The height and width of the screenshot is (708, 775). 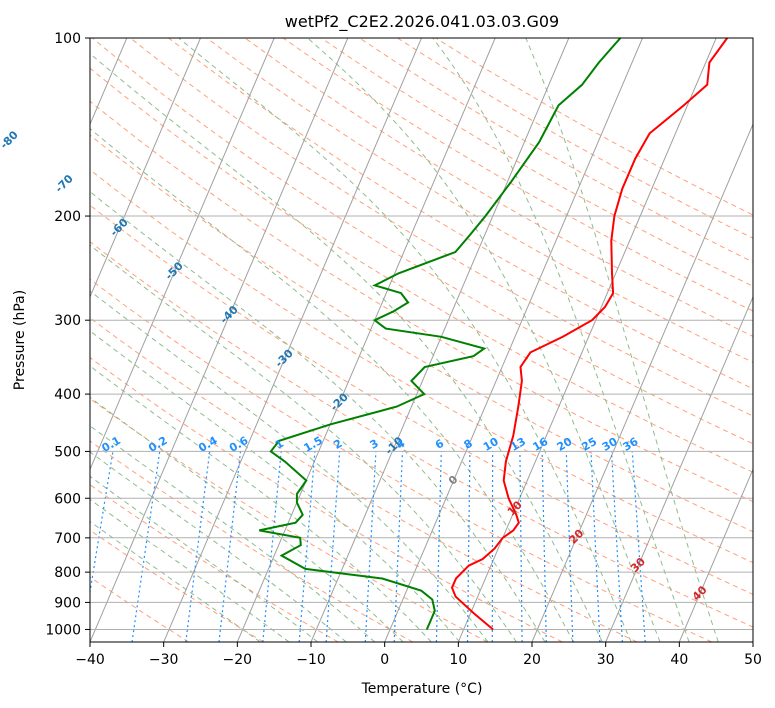 What do you see at coordinates (453, 480) in the screenshot?
I see `isotherm-label: 0` at bounding box center [453, 480].